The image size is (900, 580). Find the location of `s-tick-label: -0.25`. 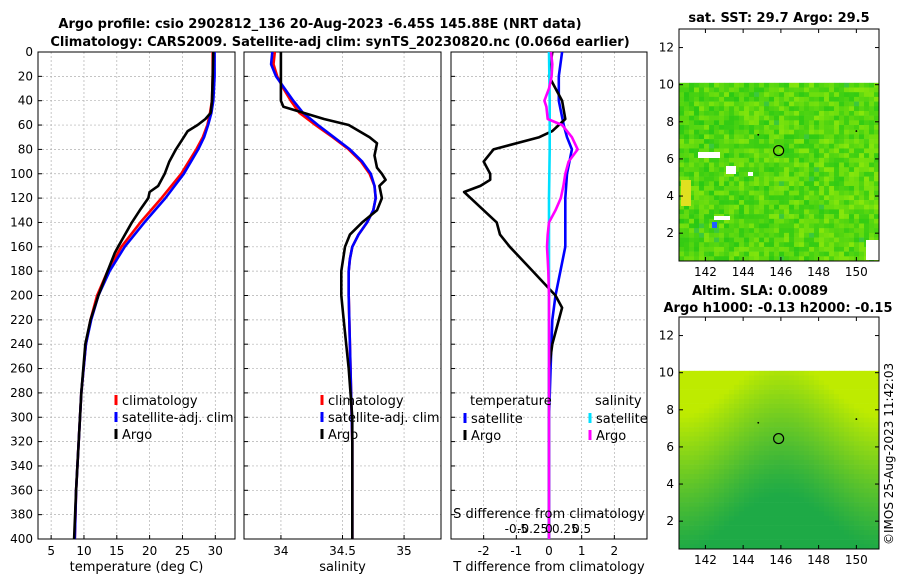

s-tick-label: -0.25 is located at coordinates (532, 529).